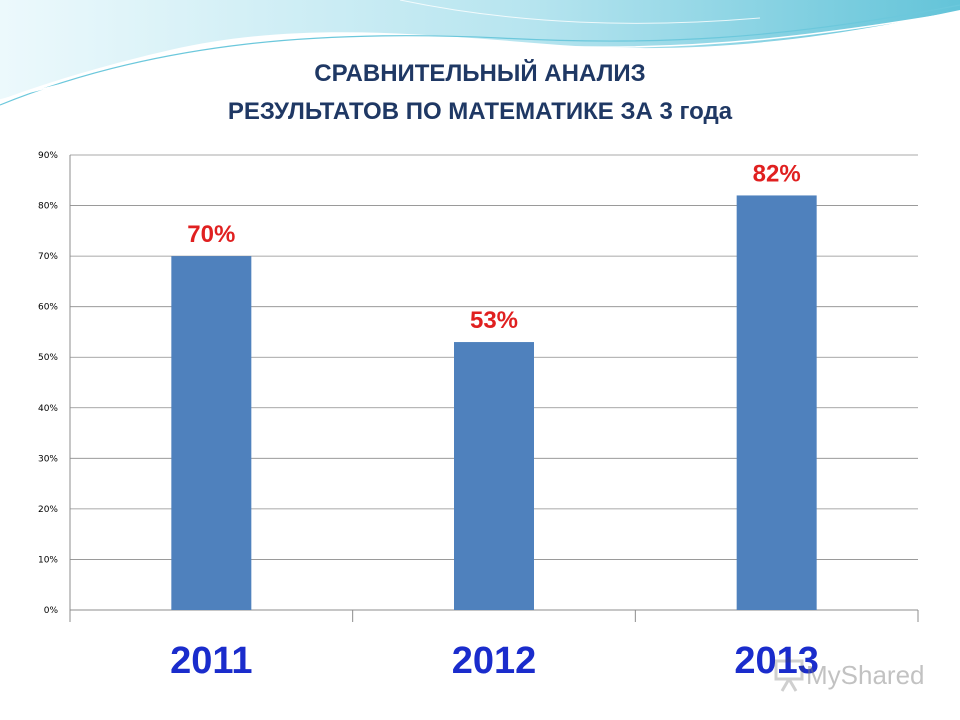  I want to click on data-label-2011: 70%, so click(211, 234).